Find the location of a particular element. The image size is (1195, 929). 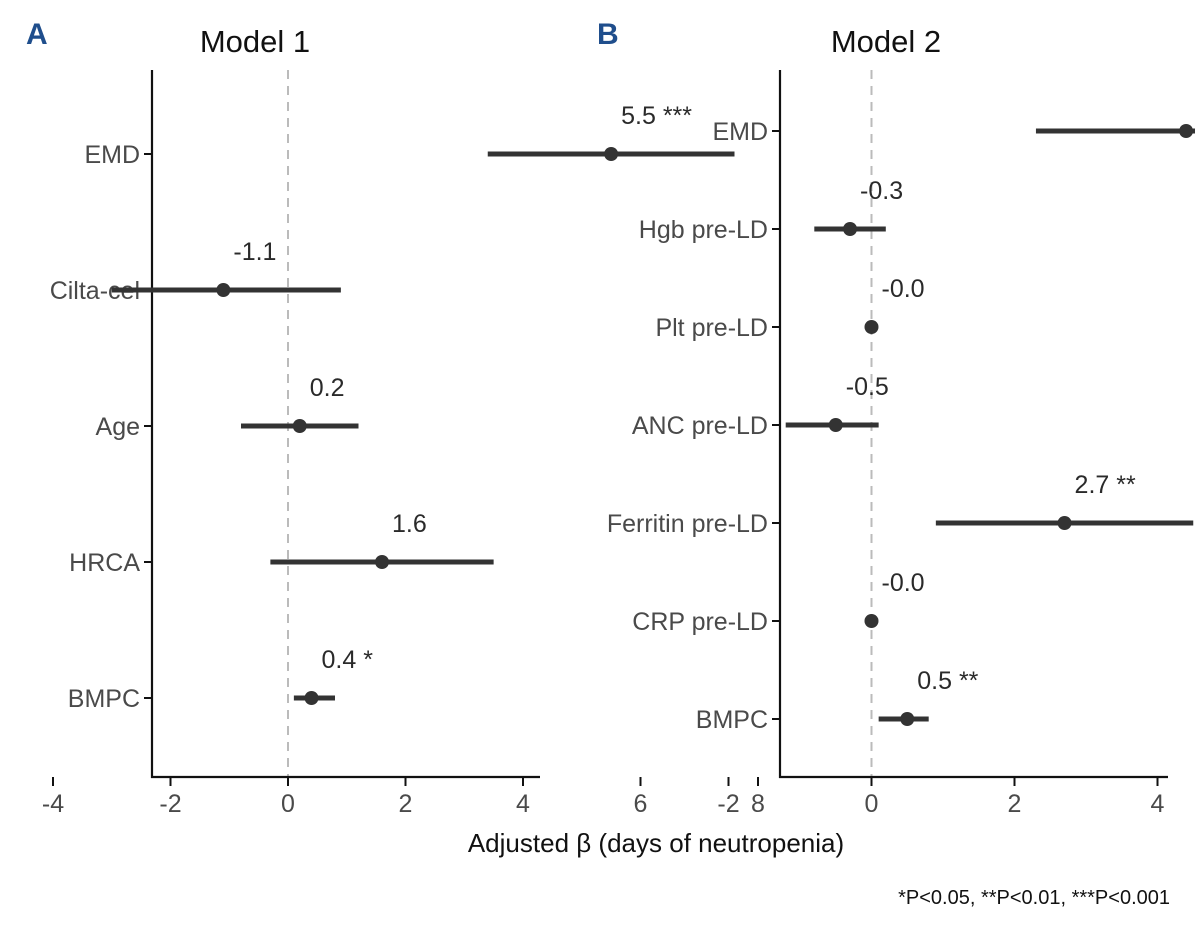

estimate-label-a: 5.5 *** is located at coordinates (656, 116).